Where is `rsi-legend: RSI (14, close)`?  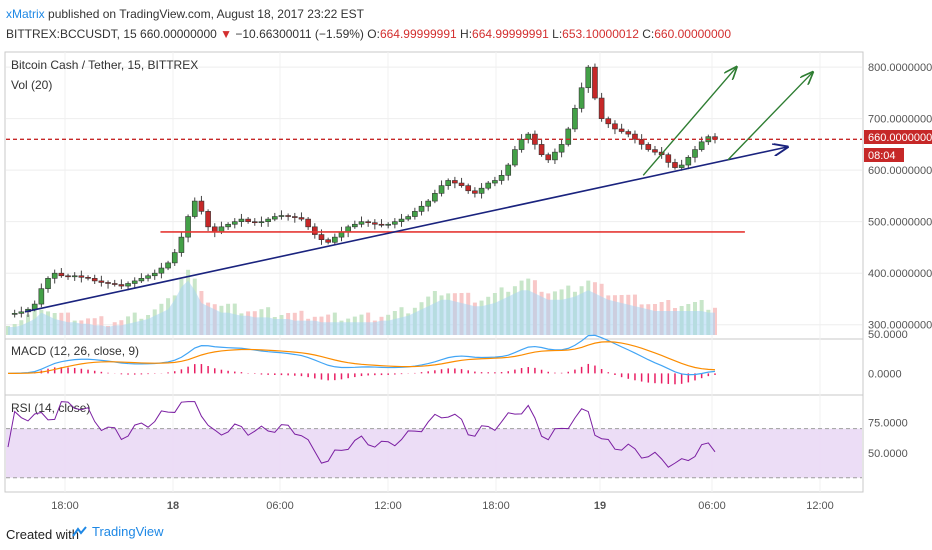 rsi-legend: RSI (14, close) is located at coordinates (50, 408).